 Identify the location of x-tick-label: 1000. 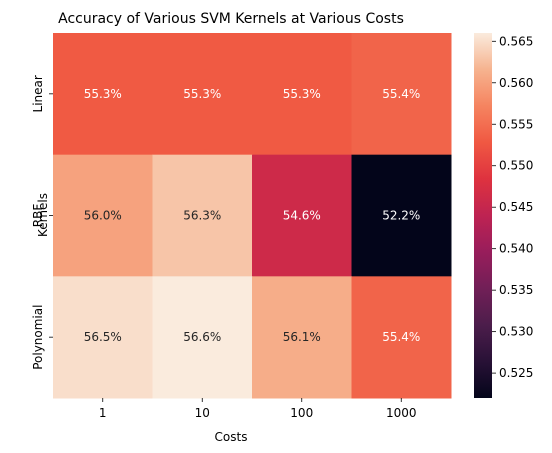
(401, 413).